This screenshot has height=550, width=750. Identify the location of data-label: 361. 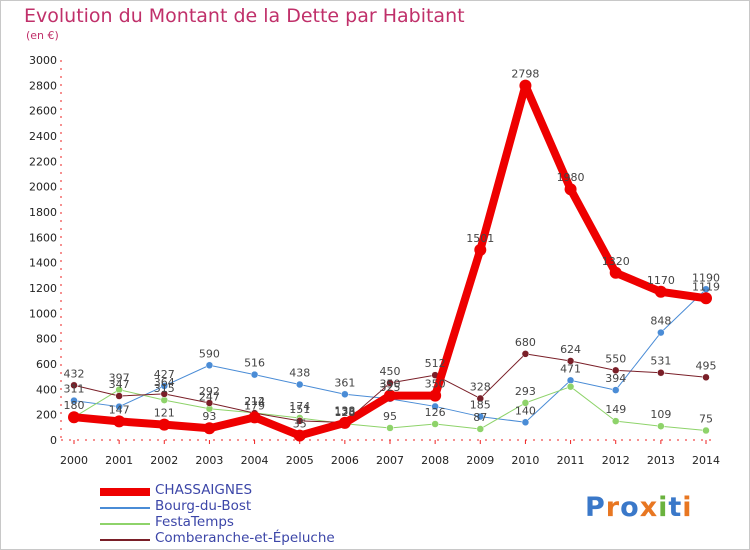
(344, 382).